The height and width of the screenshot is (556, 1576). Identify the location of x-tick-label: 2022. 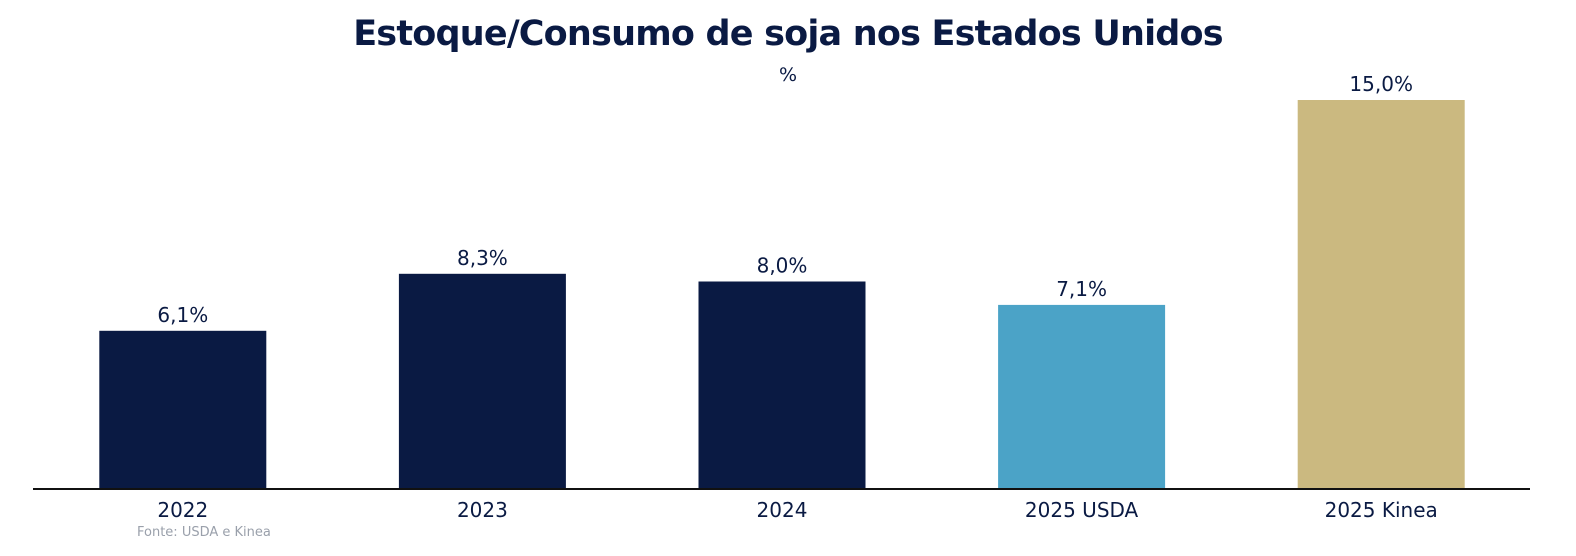
(182, 510).